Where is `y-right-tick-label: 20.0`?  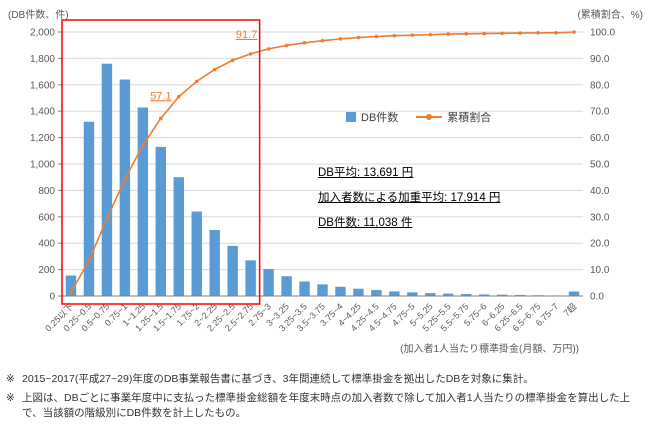
y-right-tick-label: 20.0 is located at coordinates (600, 244).